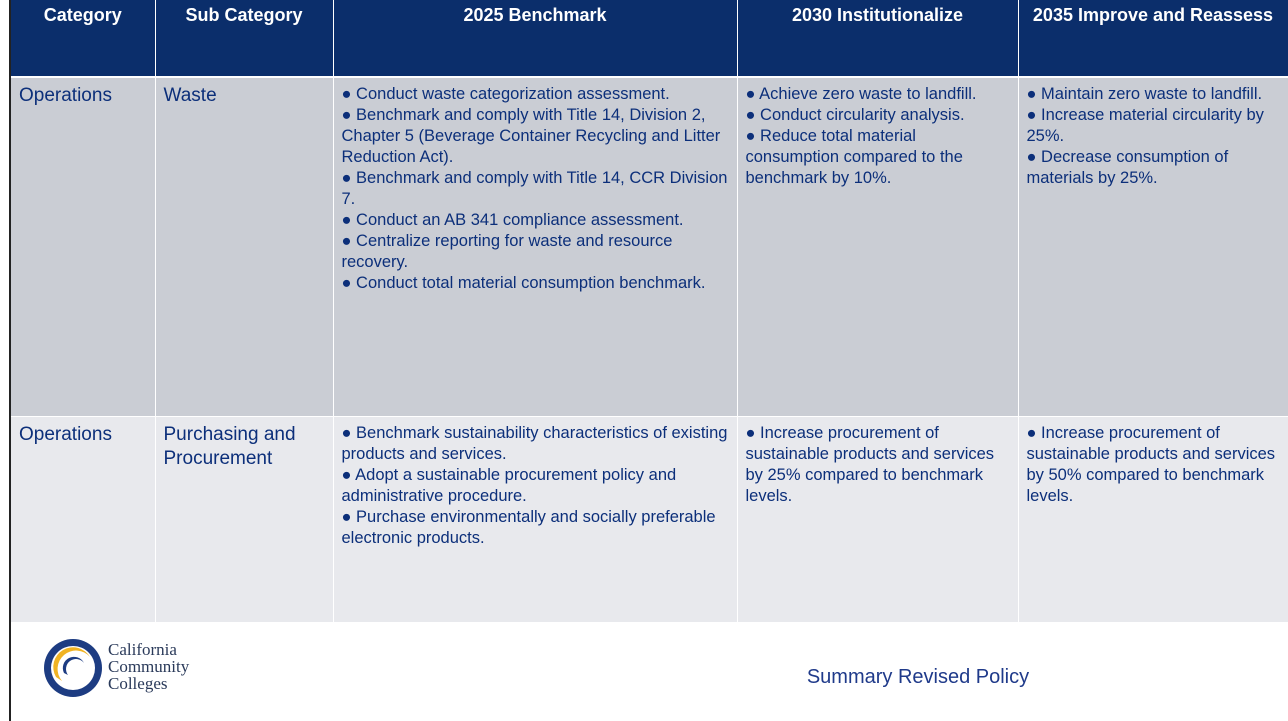 The height and width of the screenshot is (721, 1288). What do you see at coordinates (73, 668) in the screenshot?
I see `logo-mark` at bounding box center [73, 668].